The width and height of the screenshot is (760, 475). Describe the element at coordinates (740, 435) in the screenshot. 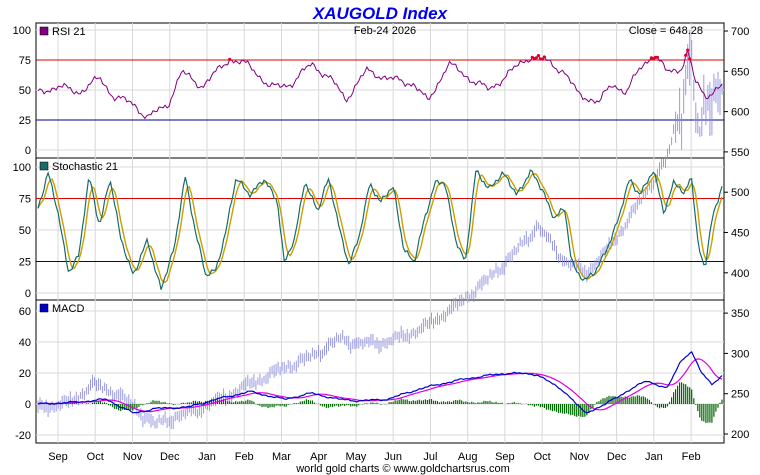

I see `price-tick-label: 200` at that location.